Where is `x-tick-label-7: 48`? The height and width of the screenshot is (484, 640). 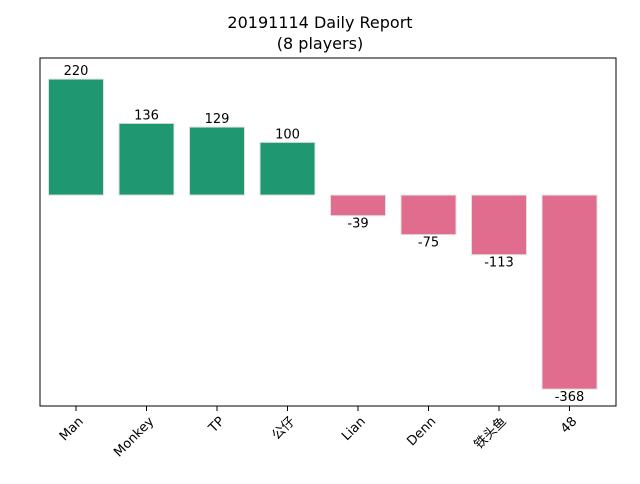
x-tick-label-7: 48 is located at coordinates (569, 425).